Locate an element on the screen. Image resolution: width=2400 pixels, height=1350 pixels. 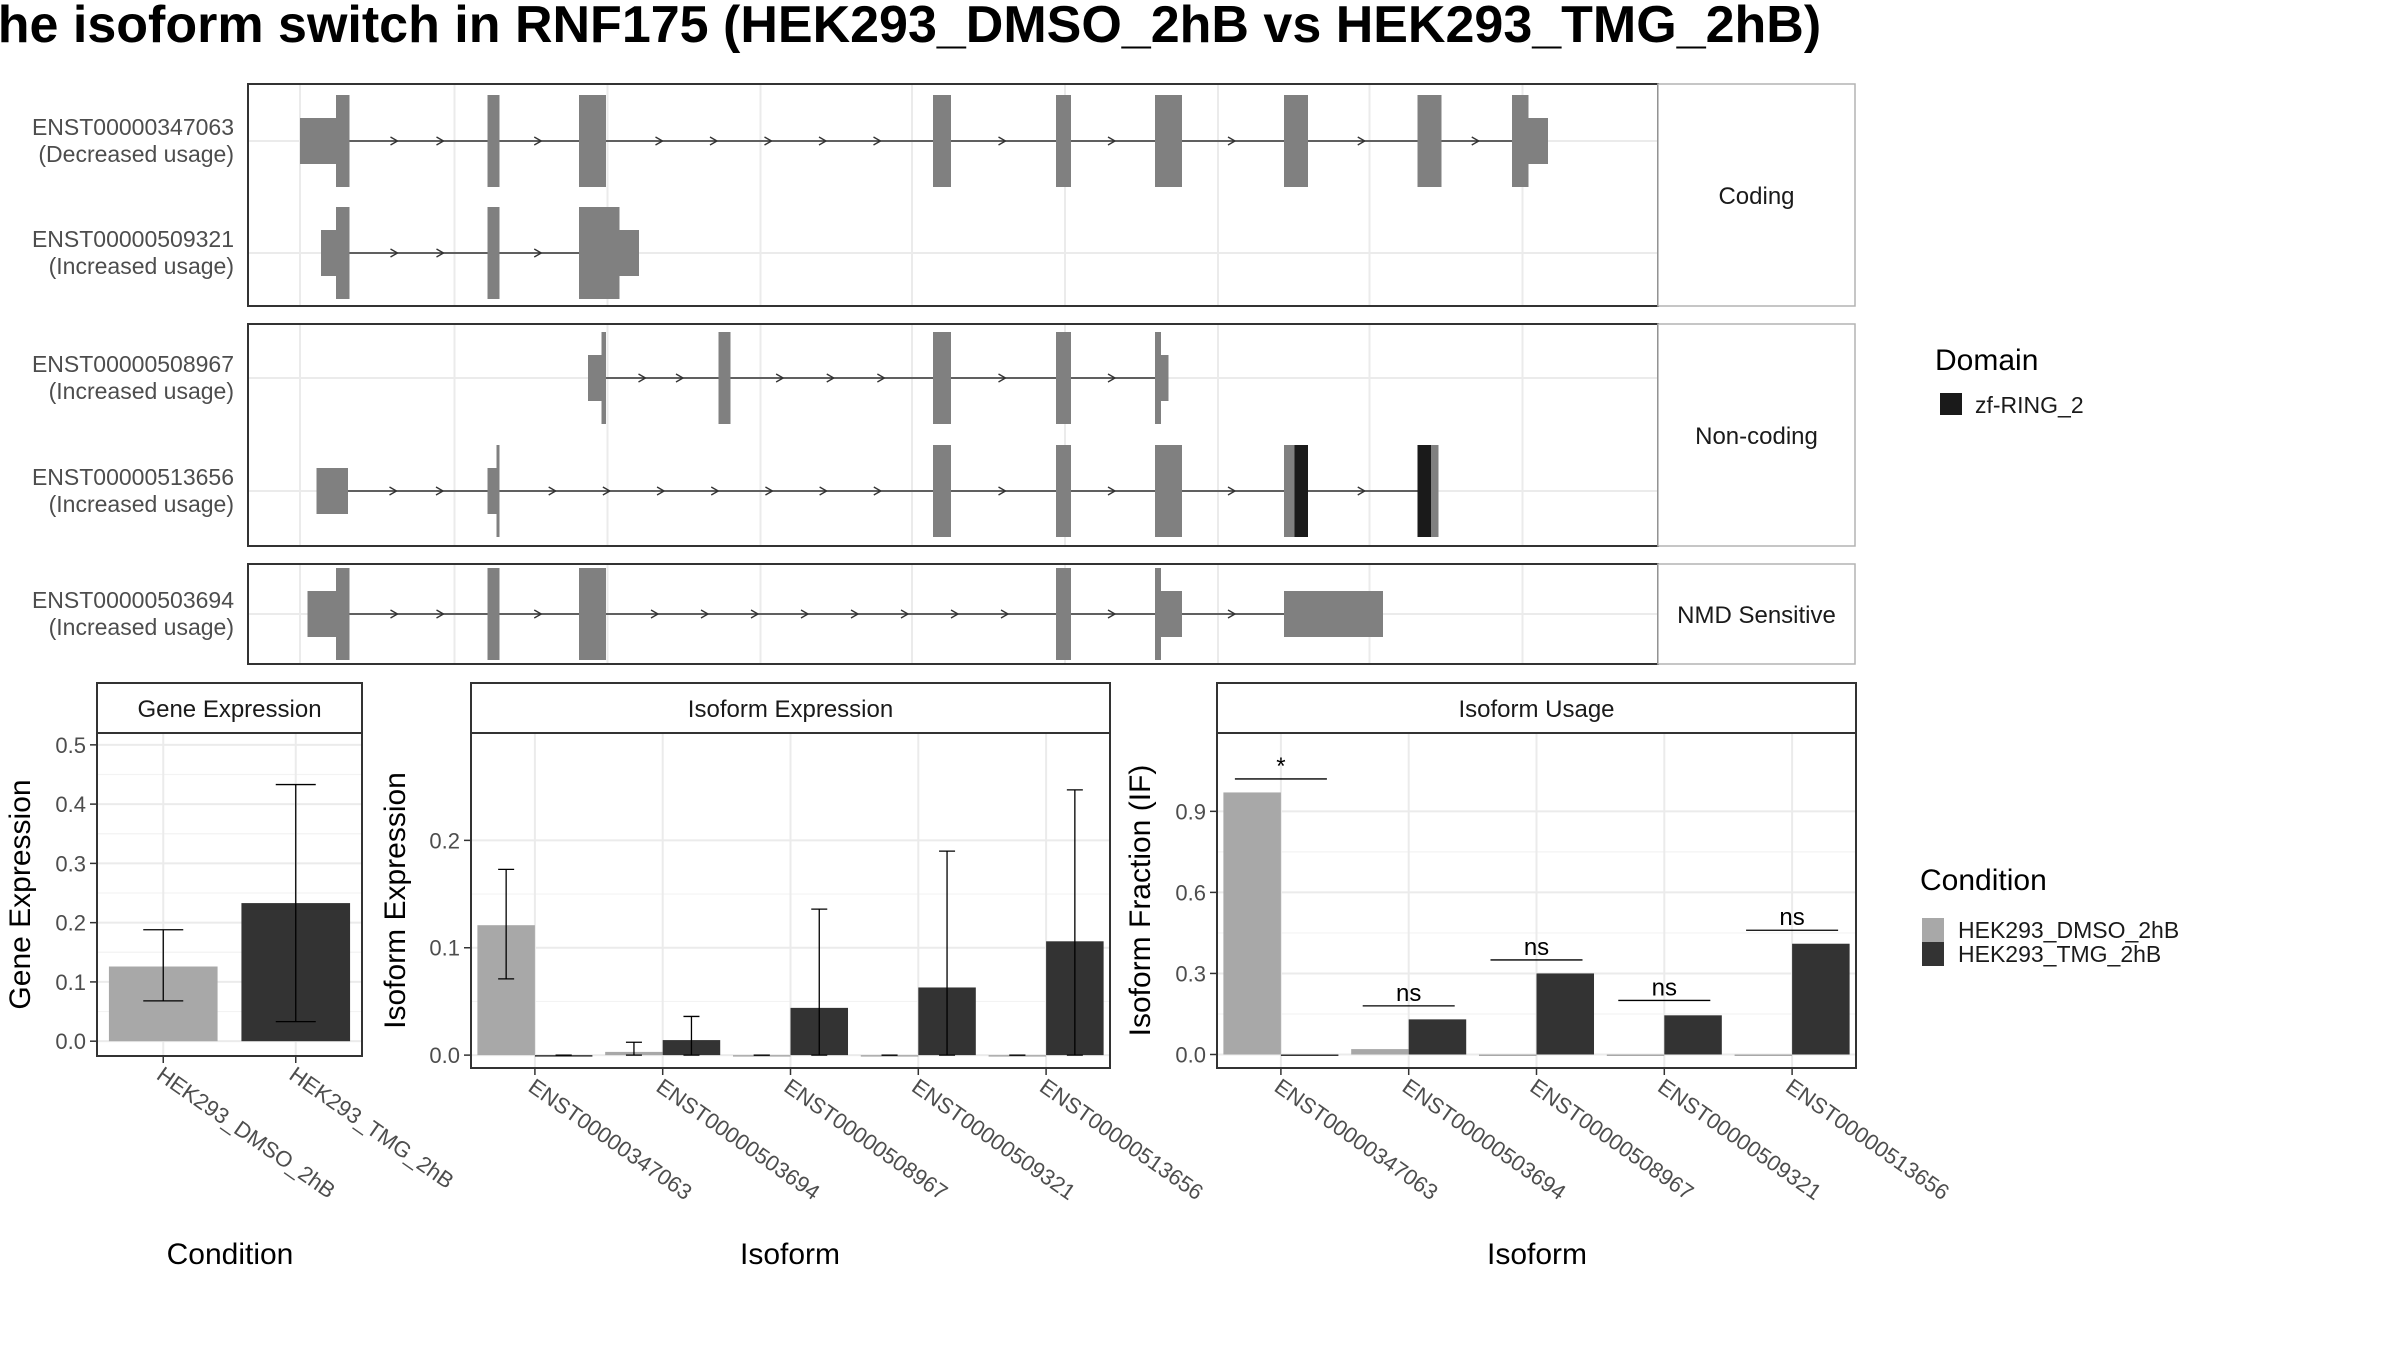
y-tick-label: 0.9 is located at coordinates (1190, 811).